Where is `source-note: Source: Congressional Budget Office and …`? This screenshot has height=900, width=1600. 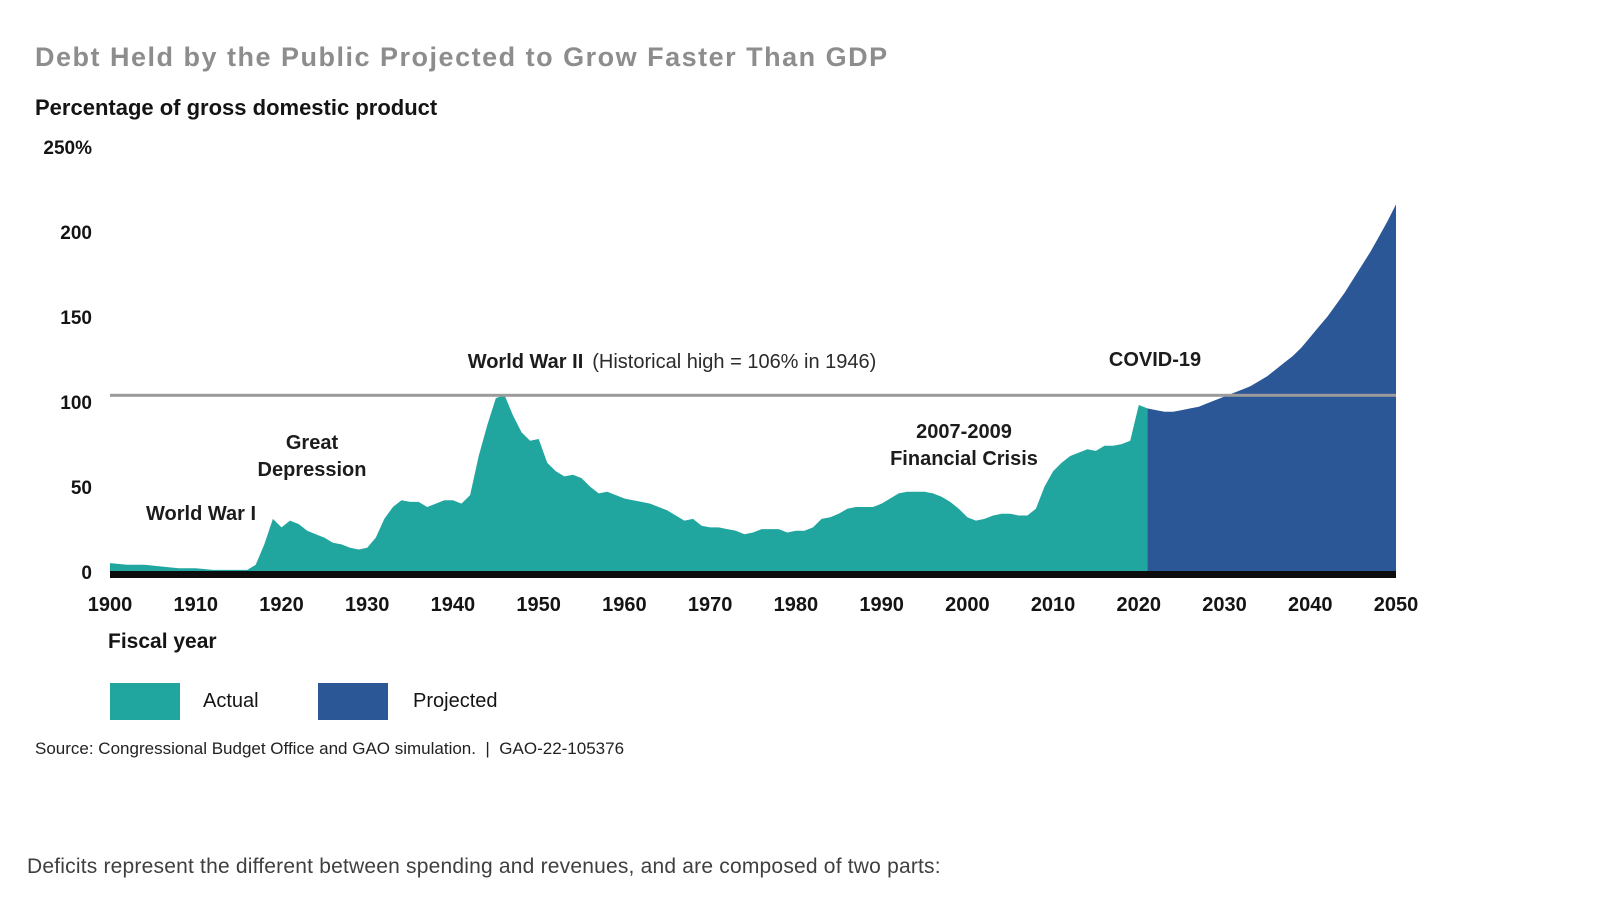
source-note: Source: Congressional Budget Office and … is located at coordinates (330, 748).